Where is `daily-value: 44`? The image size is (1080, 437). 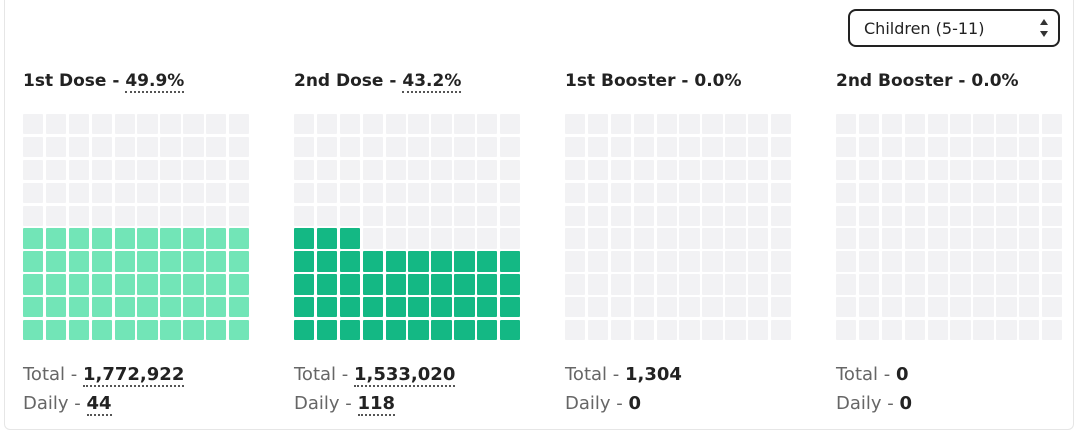
daily-value: 44 is located at coordinates (99, 404).